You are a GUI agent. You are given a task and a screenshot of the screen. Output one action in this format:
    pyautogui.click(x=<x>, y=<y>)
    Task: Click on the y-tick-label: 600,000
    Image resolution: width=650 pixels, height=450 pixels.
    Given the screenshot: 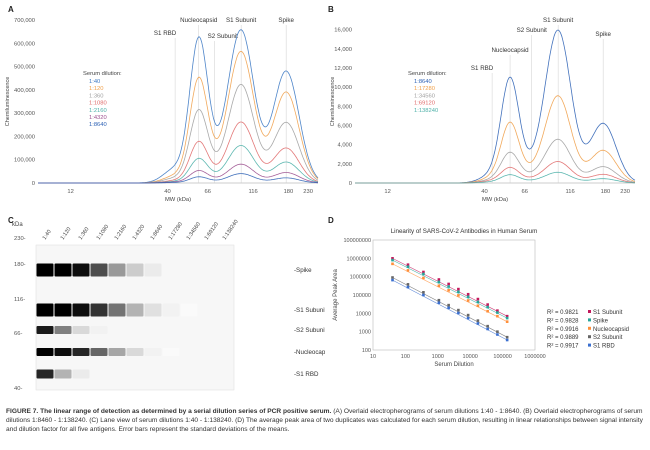 What is the action you would take?
    pyautogui.click(x=24, y=44)
    